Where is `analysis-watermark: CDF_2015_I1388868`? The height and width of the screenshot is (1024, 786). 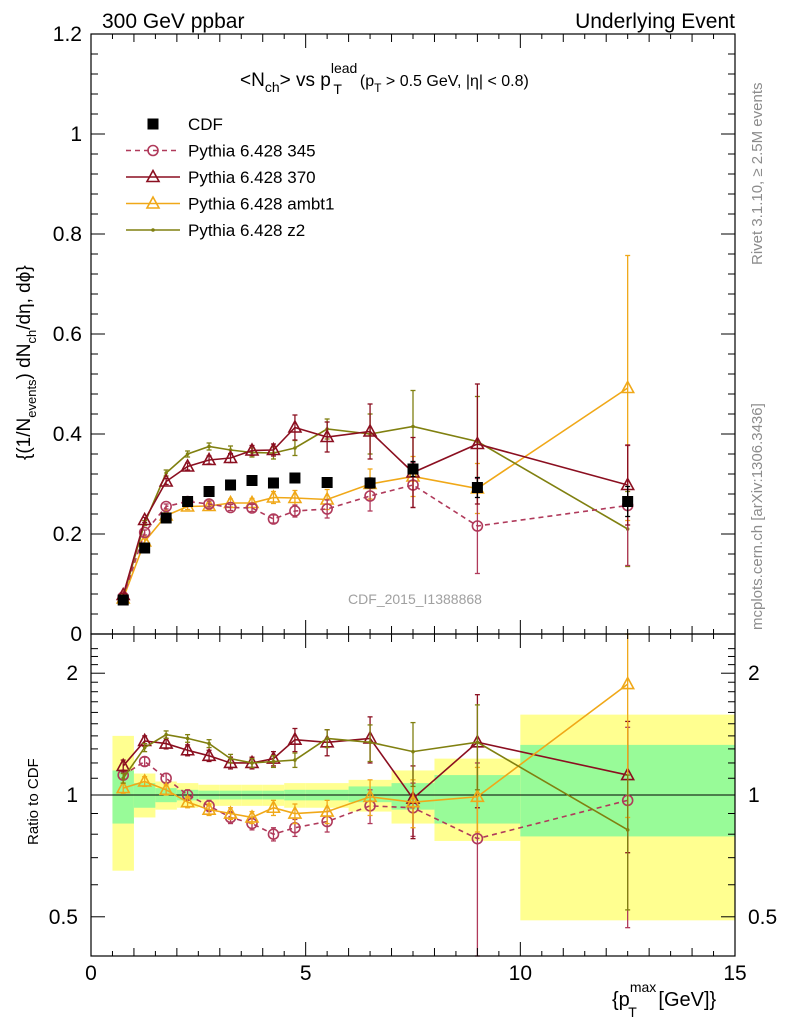 analysis-watermark: CDF_2015_I1388868 is located at coordinates (415, 599).